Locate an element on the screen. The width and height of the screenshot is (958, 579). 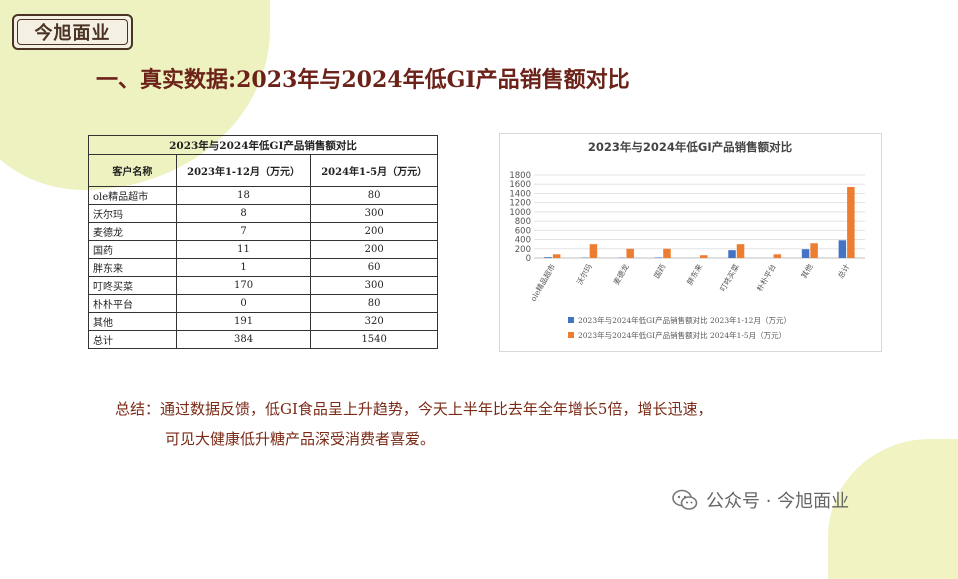
x-tick-label: 沃尔玛 is located at coordinates (584, 274).